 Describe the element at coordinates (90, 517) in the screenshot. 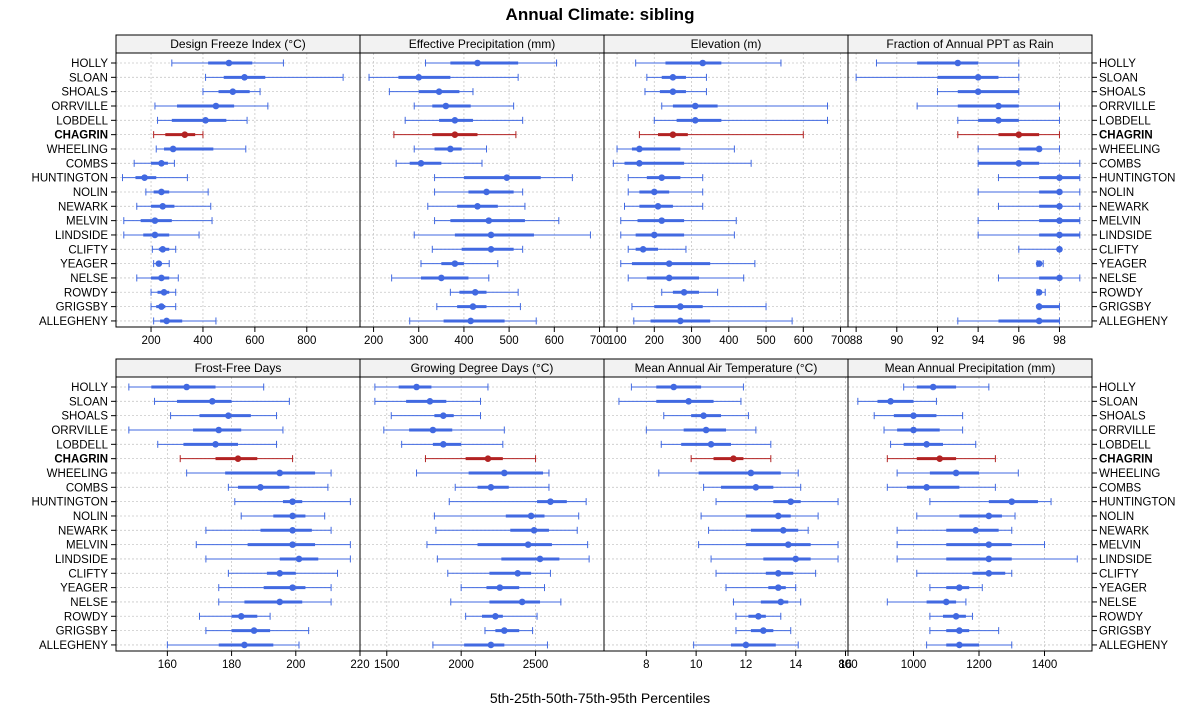

I see `site-label-left: NOLIN` at that location.